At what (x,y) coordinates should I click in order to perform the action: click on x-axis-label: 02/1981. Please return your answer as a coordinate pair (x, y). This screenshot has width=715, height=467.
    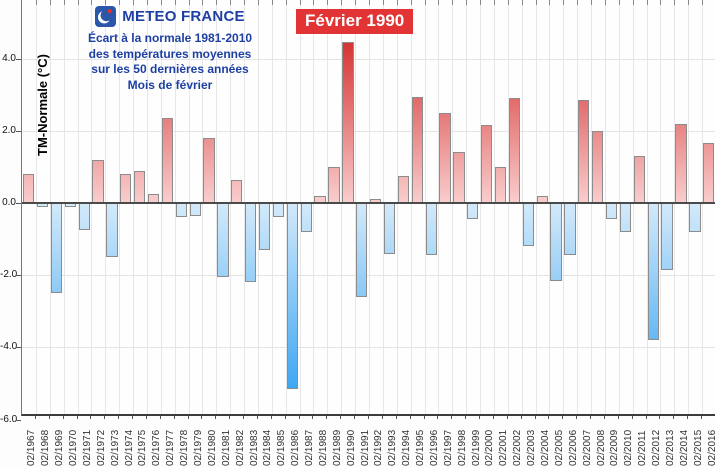
    Looking at the image, I should click on (226, 447).